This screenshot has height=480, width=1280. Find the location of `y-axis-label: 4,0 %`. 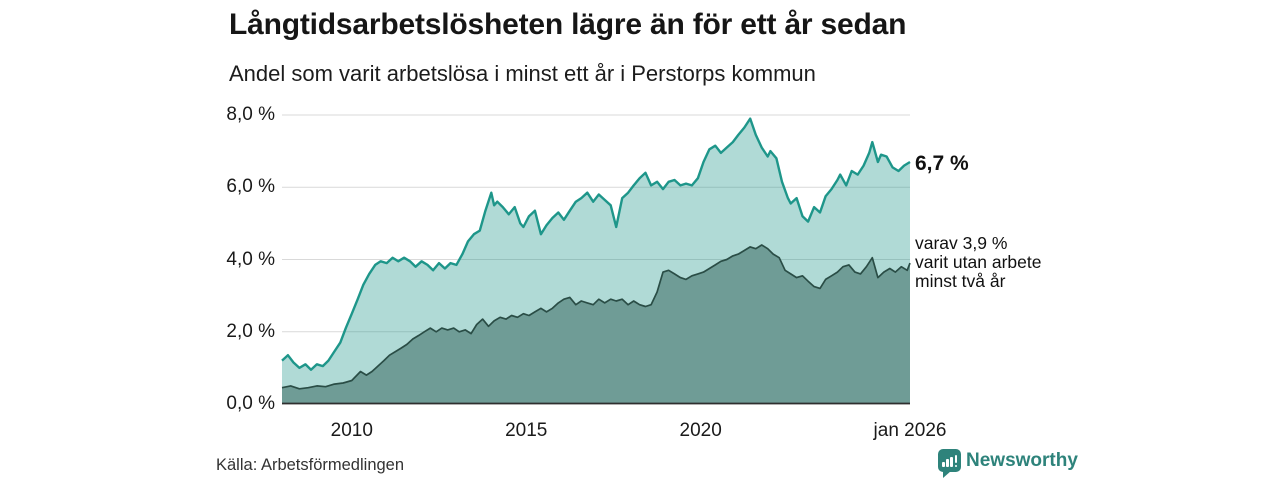

y-axis-label: 4,0 % is located at coordinates (250, 259).